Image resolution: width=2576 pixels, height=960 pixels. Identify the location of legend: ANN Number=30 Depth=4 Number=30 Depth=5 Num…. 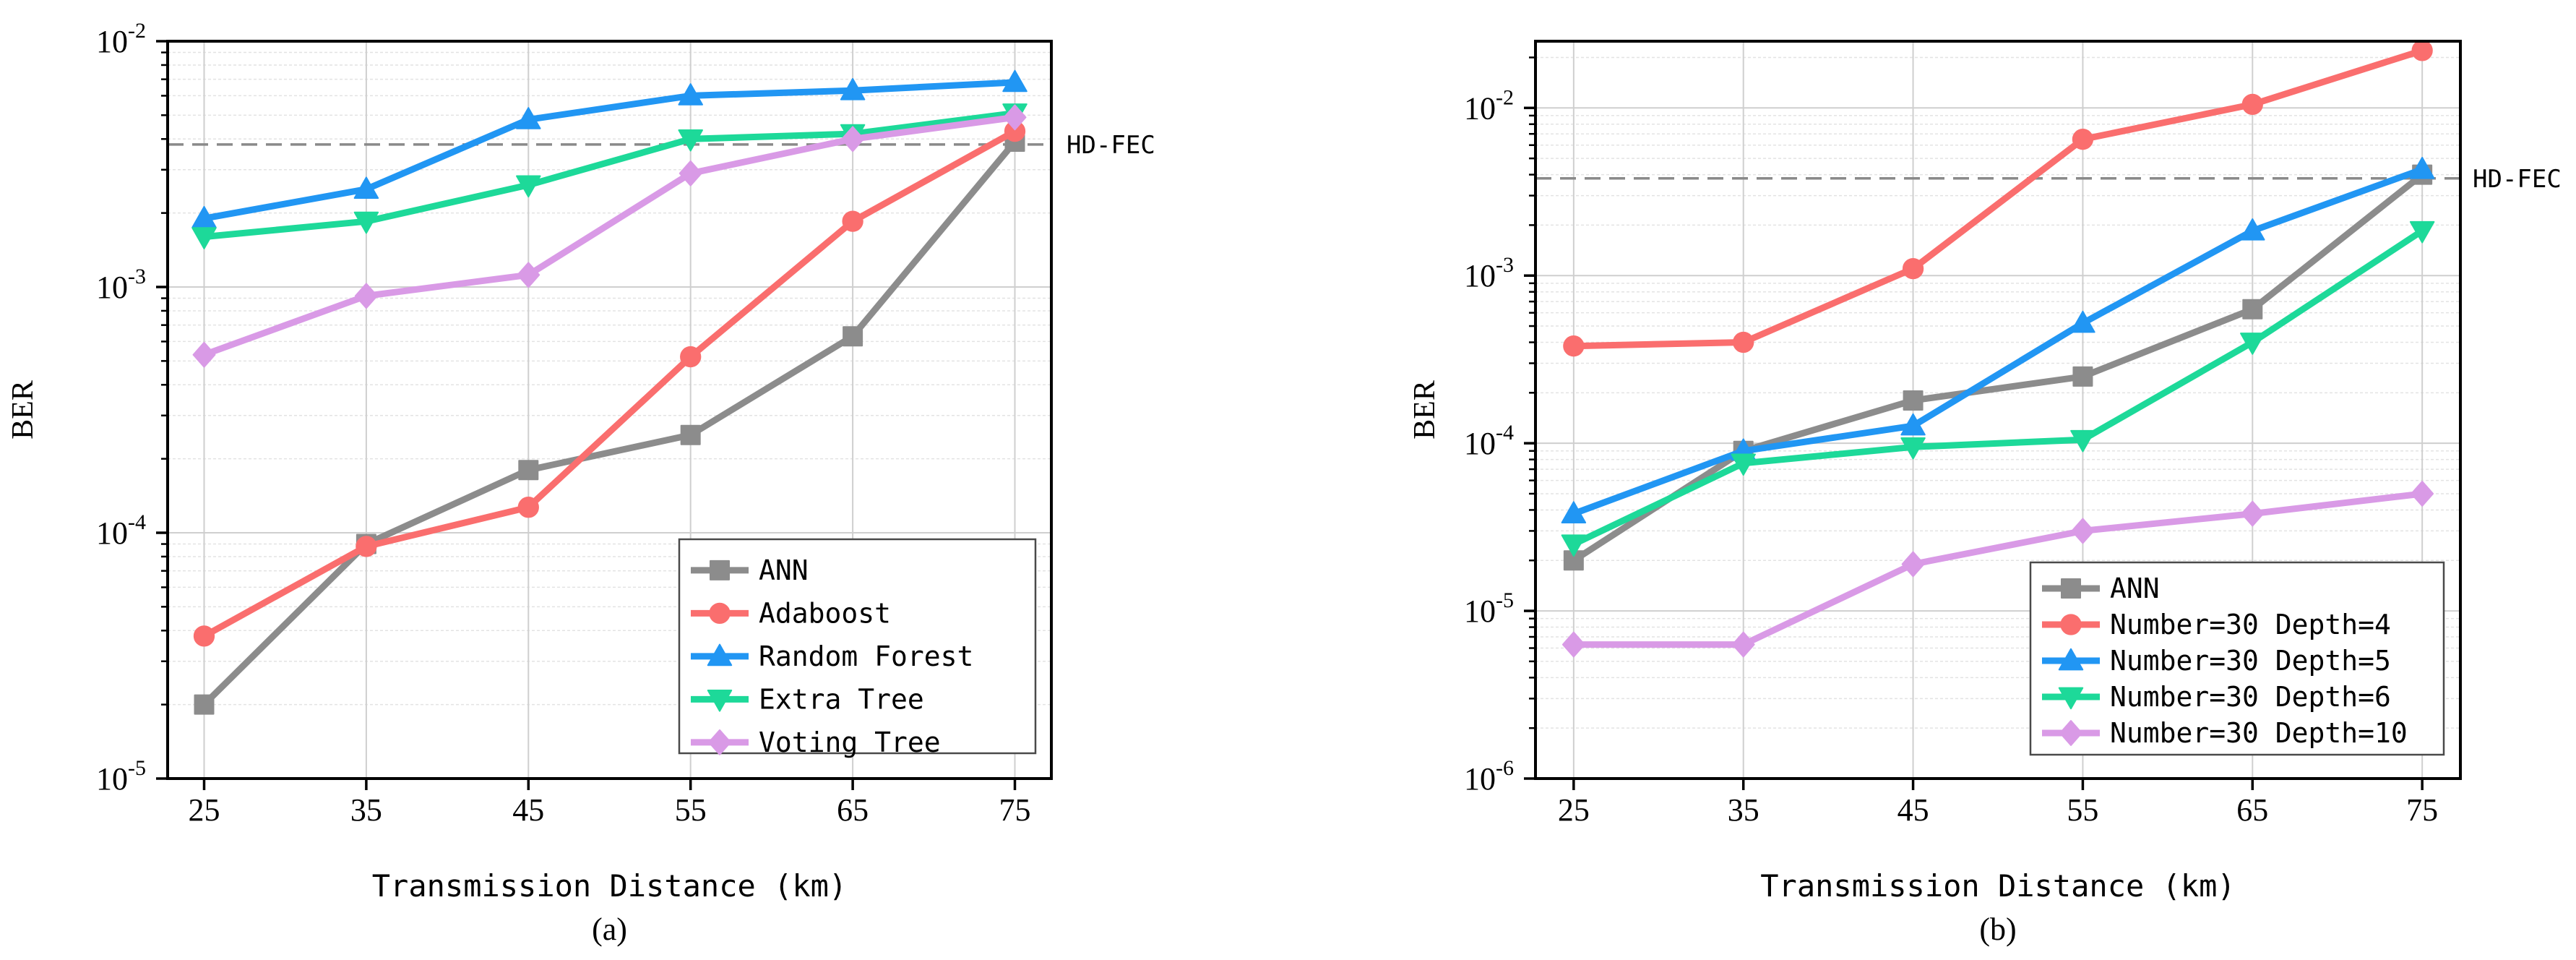
(2237, 658).